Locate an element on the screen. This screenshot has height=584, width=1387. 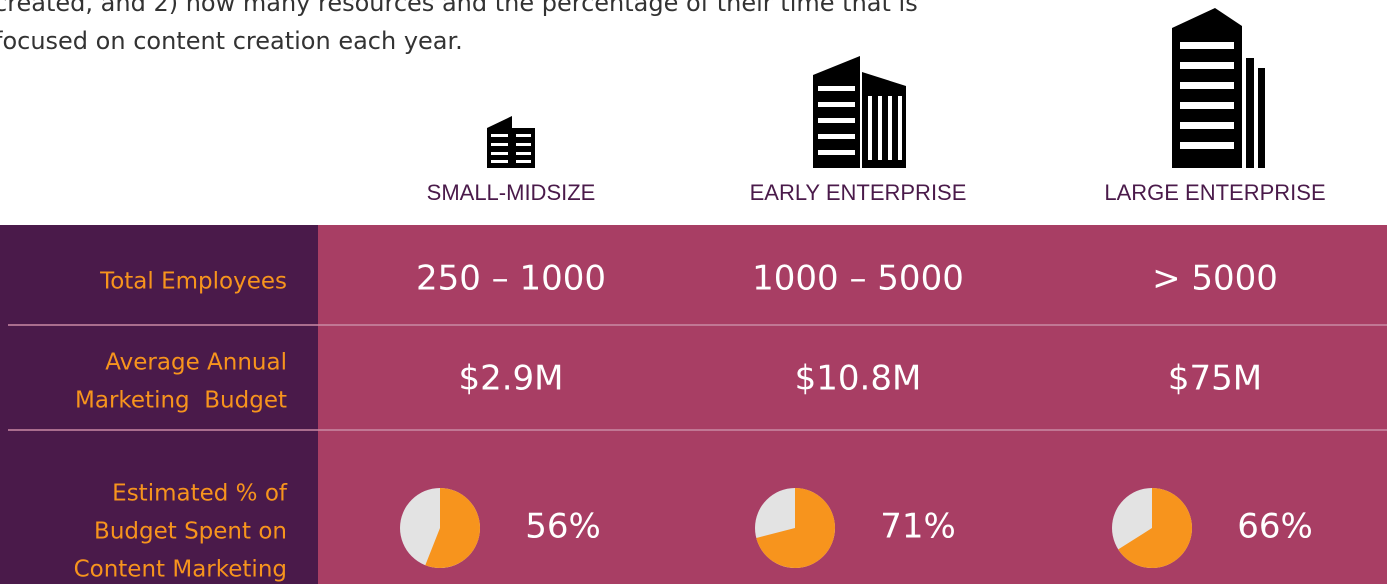
column-header: LARGE ENTERPRISE is located at coordinates (1214, 192).